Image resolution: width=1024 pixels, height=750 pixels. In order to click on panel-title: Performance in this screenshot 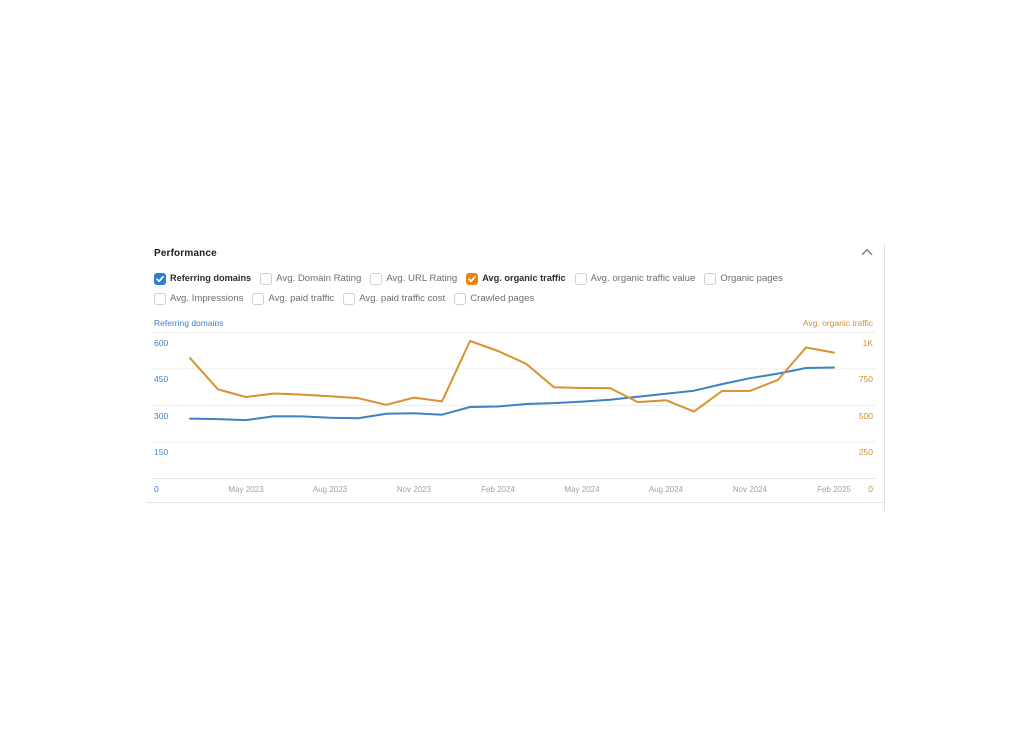, I will do `click(185, 253)`.